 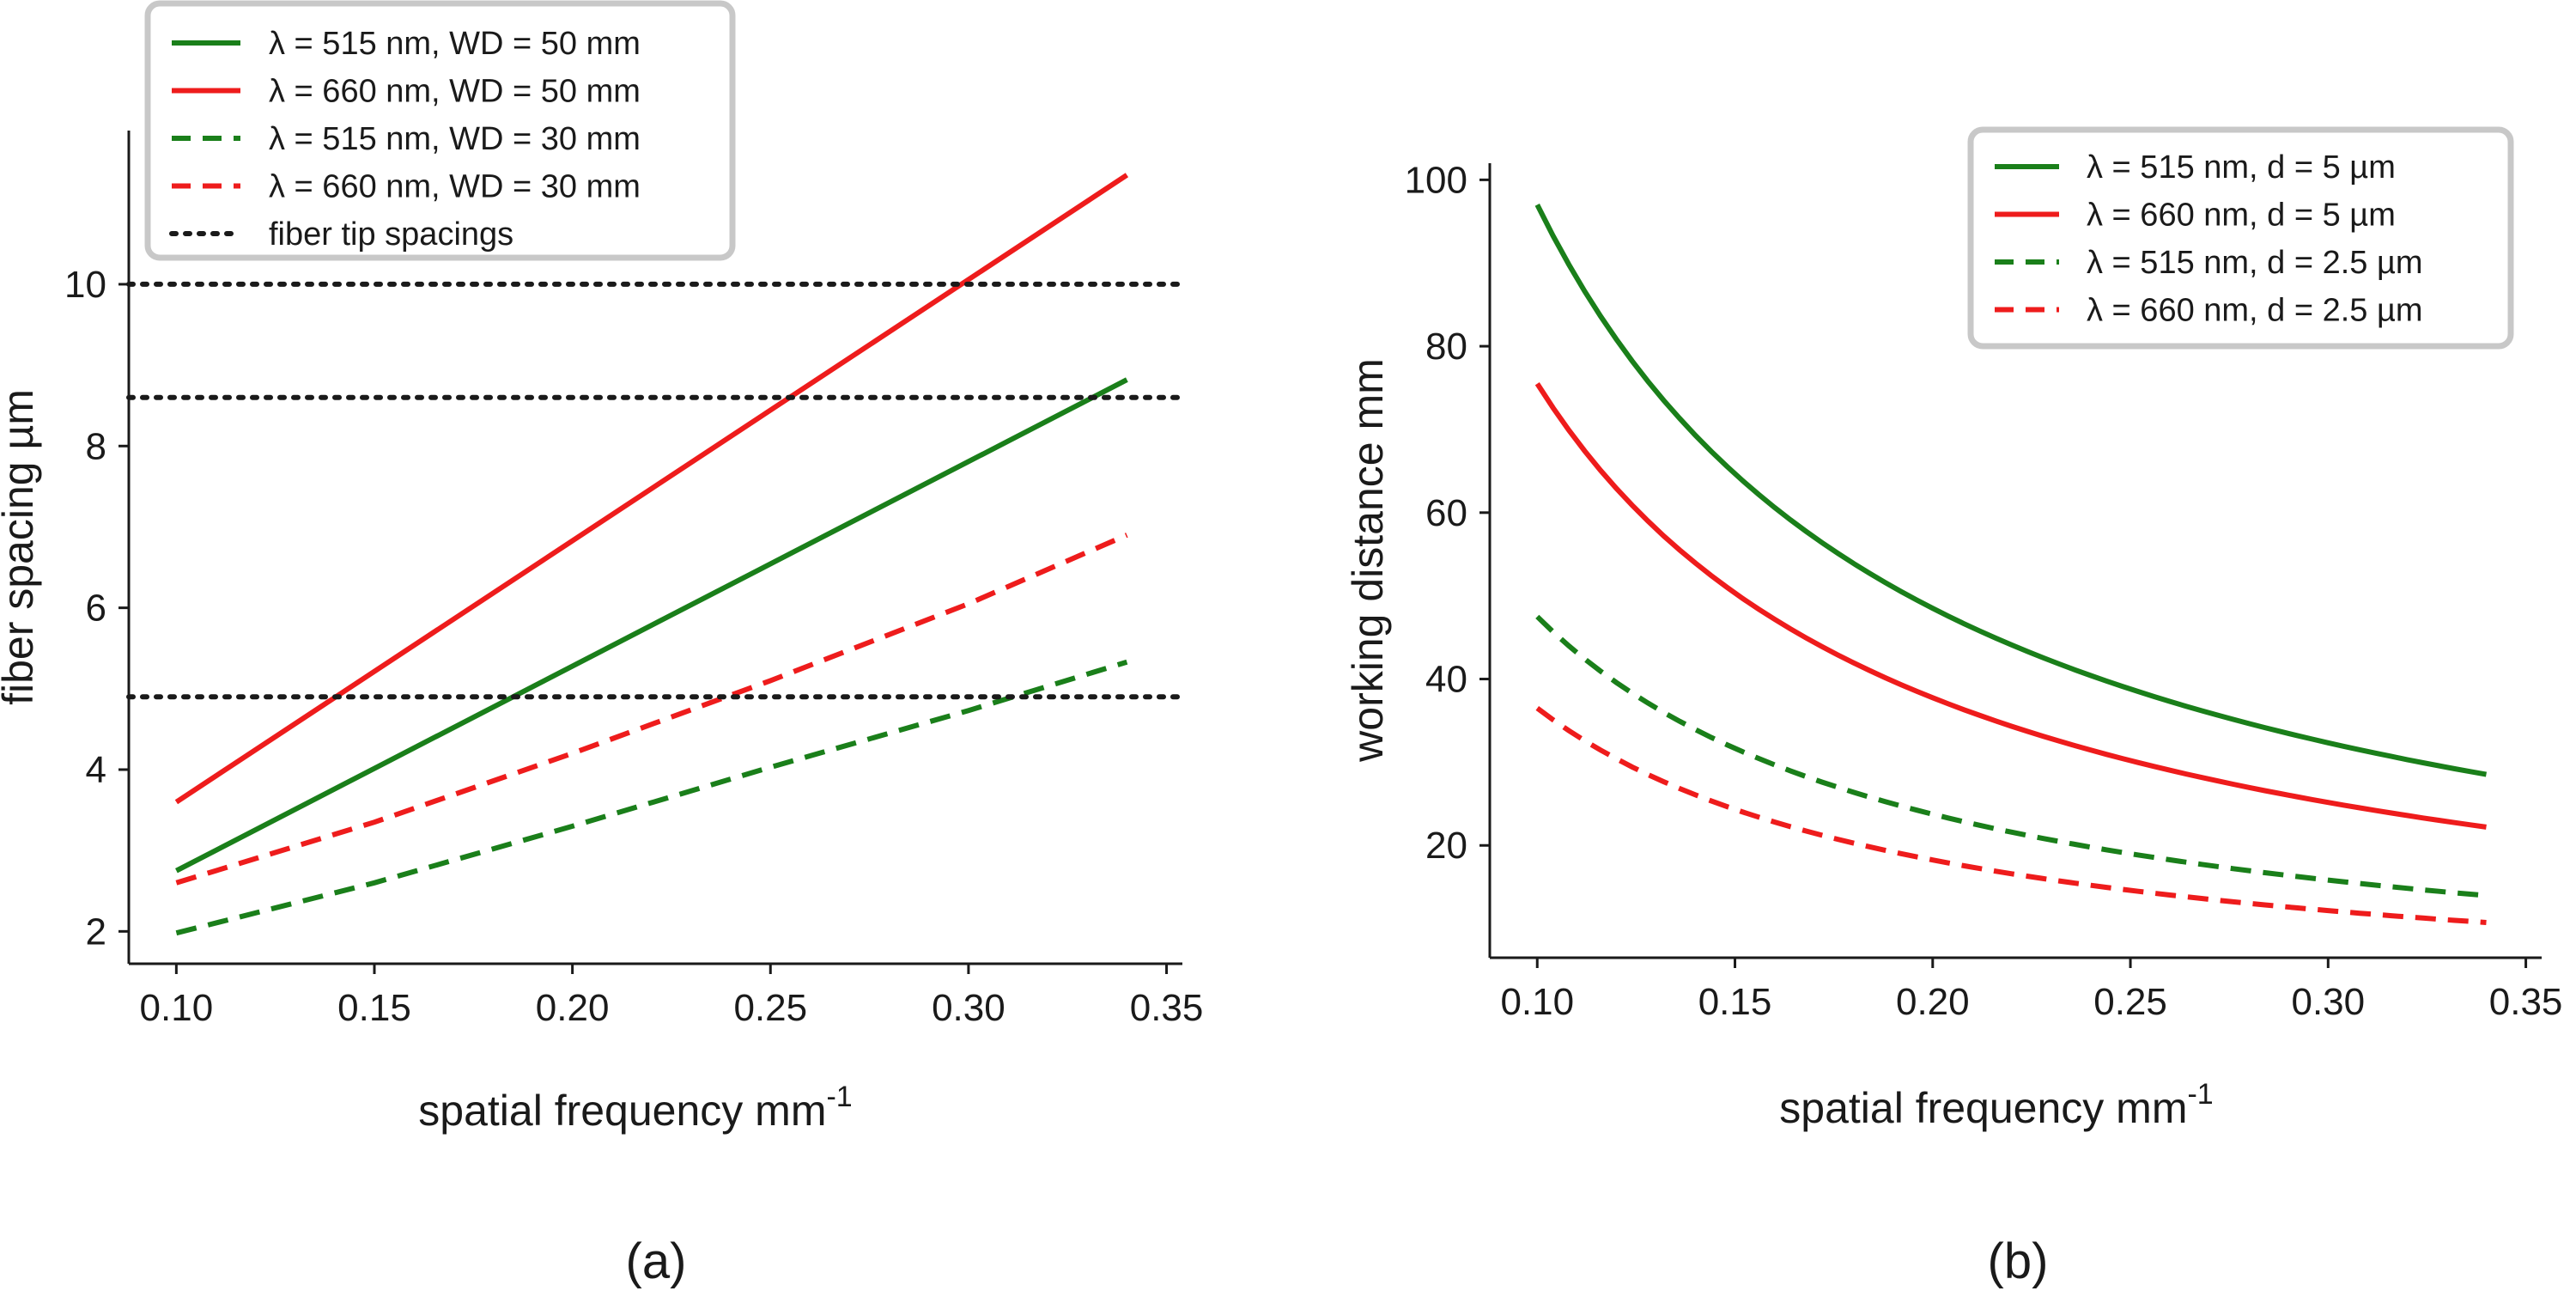 What do you see at coordinates (2241, 216) in the screenshot?
I see `legend-label: λ = 660 nm, d = 5 µm` at bounding box center [2241, 216].